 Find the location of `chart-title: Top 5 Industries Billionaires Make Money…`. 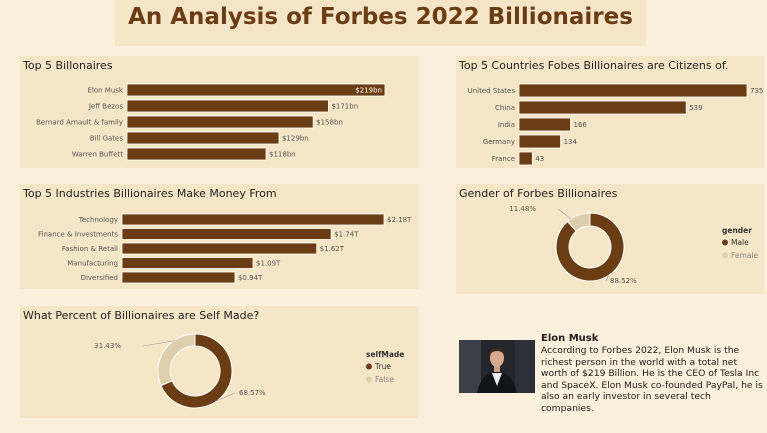

chart-title: Top 5 Industries Billionaires Make Money… is located at coordinates (150, 193).